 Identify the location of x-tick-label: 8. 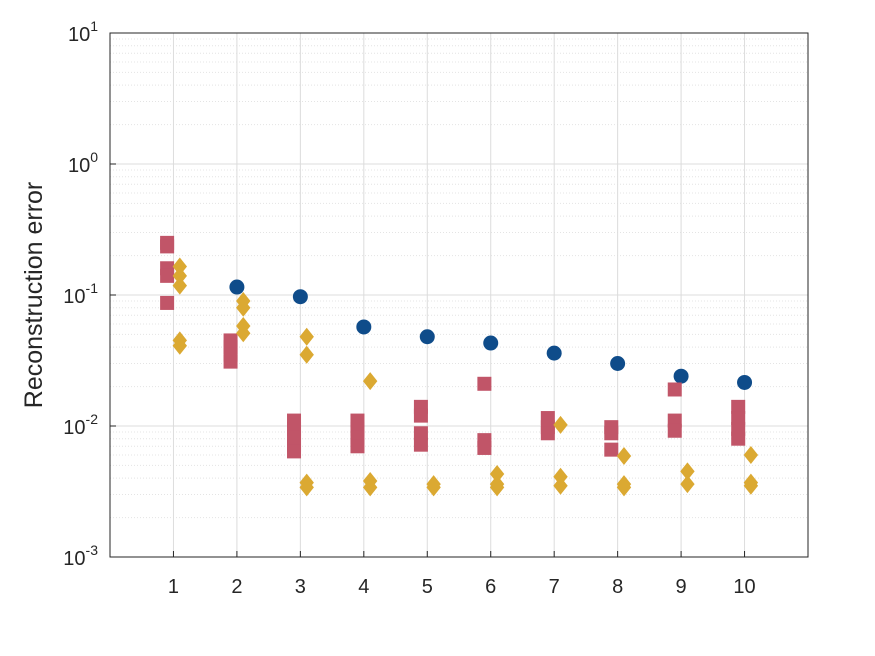
(617, 587).